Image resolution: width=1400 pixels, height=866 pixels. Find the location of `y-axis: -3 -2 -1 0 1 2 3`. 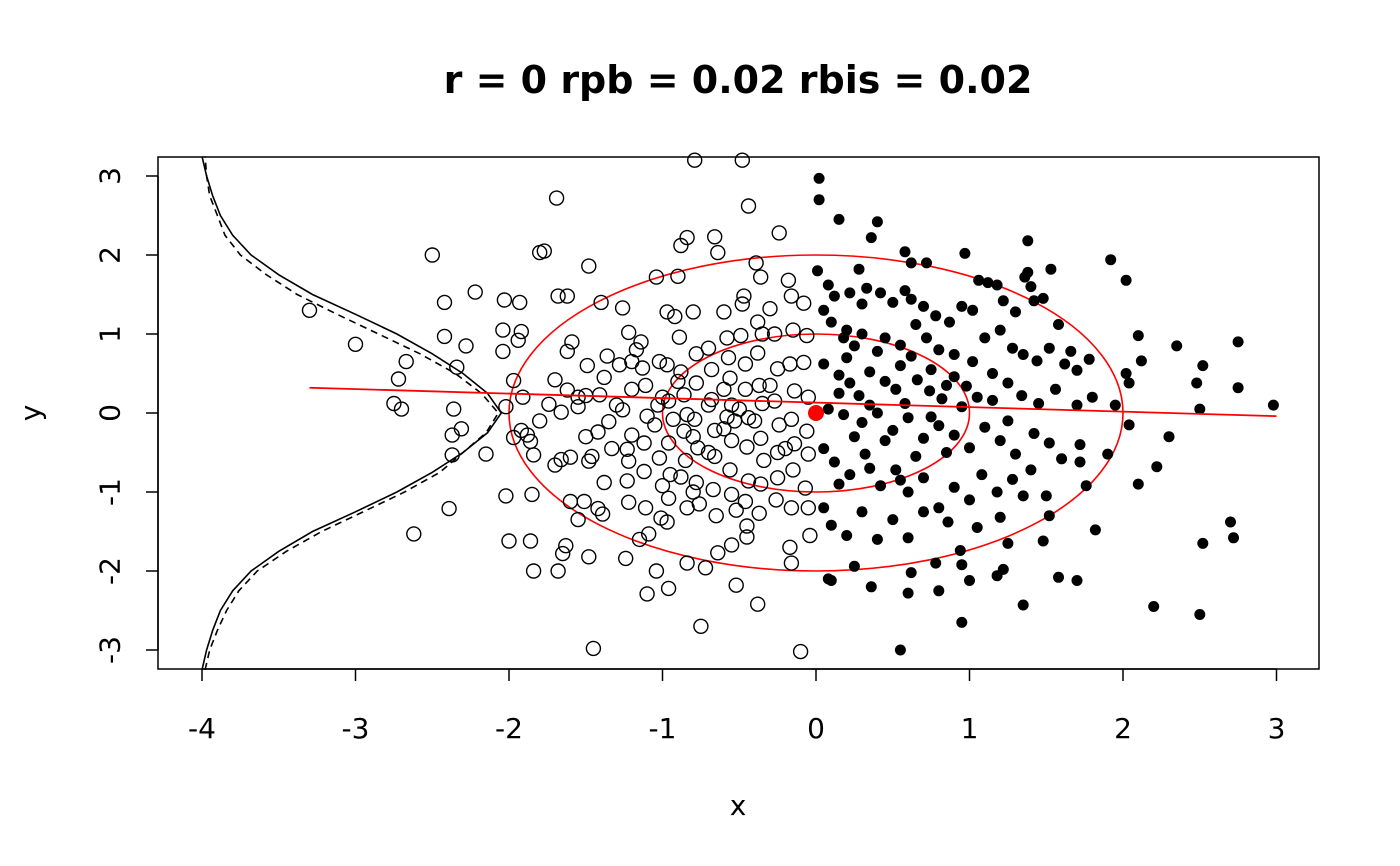

y-axis: -3 -2 -1 0 1 2 3 is located at coordinates (126, 415).